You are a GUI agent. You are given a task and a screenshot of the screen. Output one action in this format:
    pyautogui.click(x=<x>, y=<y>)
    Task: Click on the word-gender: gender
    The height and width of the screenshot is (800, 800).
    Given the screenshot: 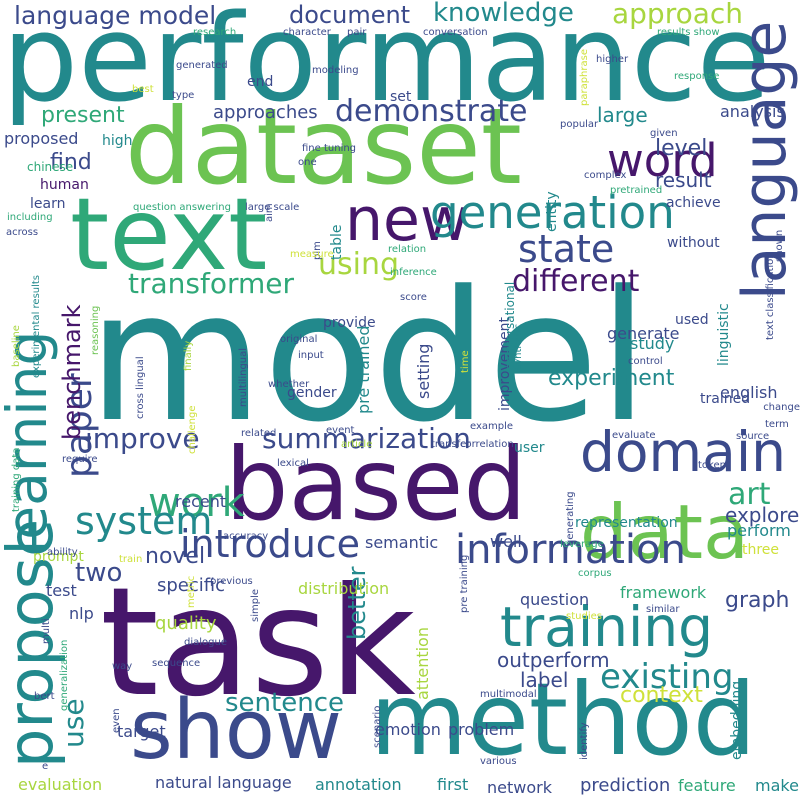 What is the action you would take?
    pyautogui.click(x=312, y=393)
    